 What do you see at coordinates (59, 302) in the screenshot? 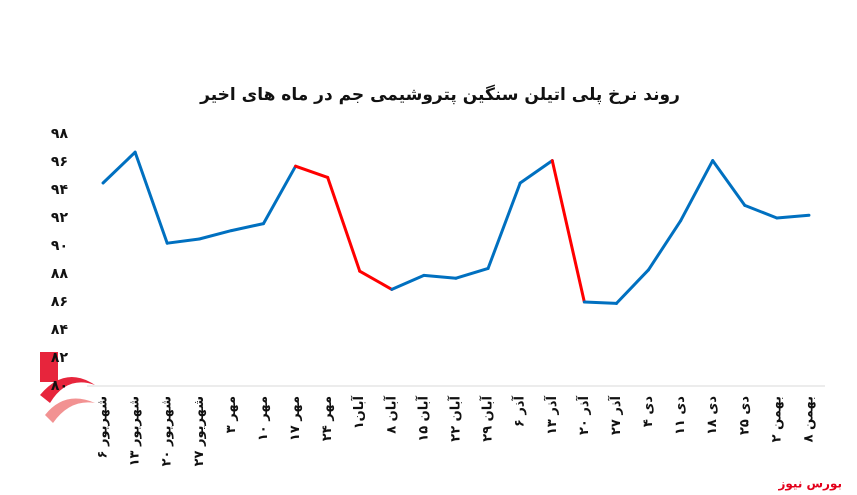
I see `y-tick-label: ۸۶` at bounding box center [59, 302].